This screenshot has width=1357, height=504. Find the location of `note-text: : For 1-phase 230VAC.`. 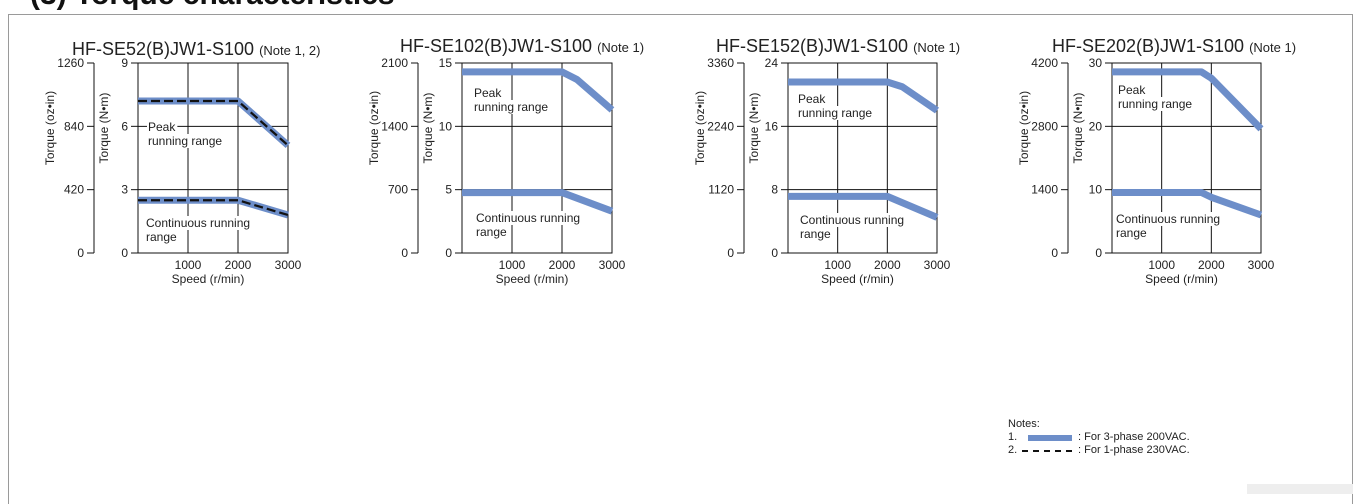

note-text: : For 1-phase 230VAC. is located at coordinates (1134, 450).